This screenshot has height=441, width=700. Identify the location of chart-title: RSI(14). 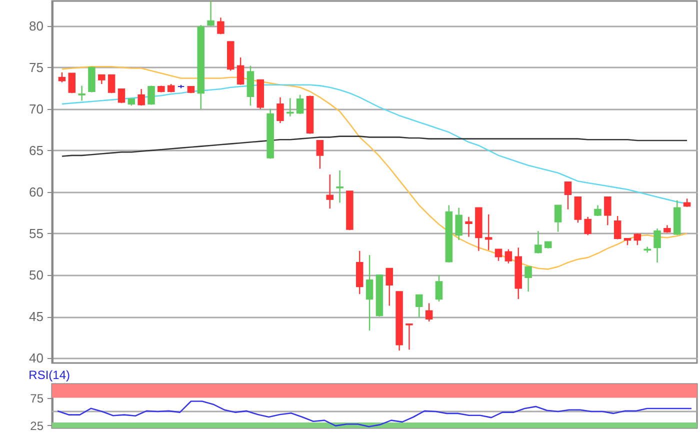
(49, 375).